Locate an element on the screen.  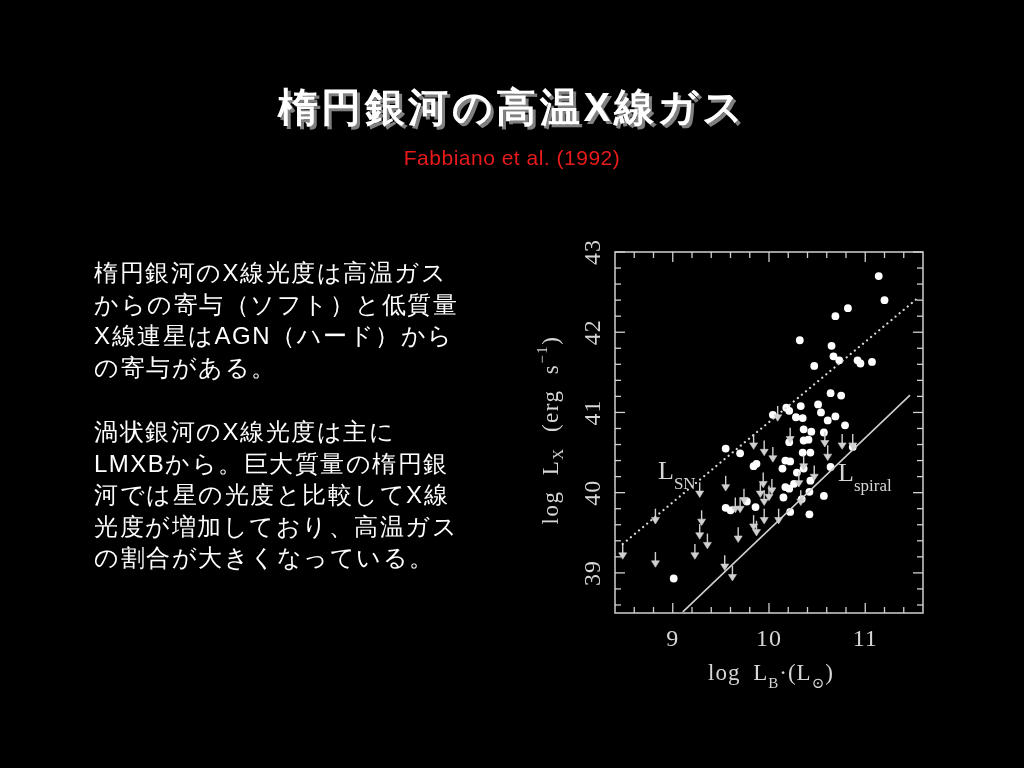
text: 楕円銀河のX線光度は高温ガスからの寄与（ソフト）と低質量X線連星はAGN（ハード）からの寄与がある。 is located at coordinates (276, 320).